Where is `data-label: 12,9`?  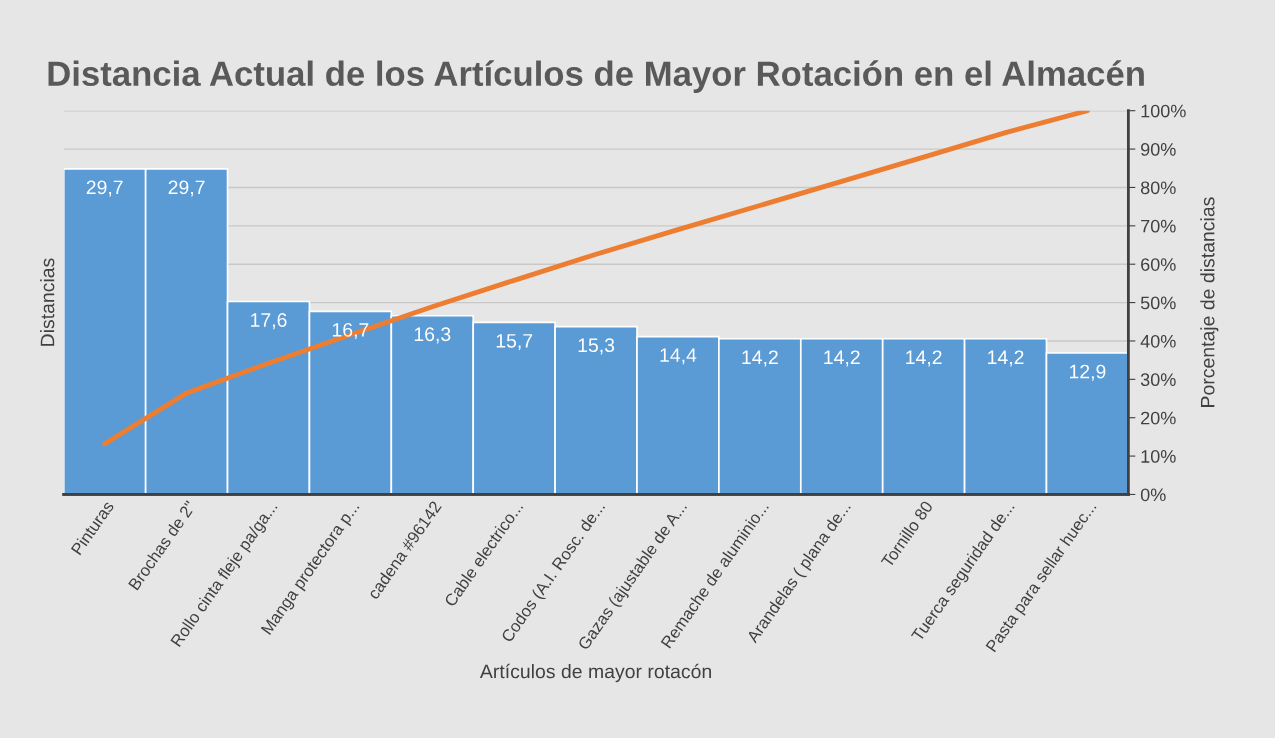
data-label: 12,9 is located at coordinates (1087, 372).